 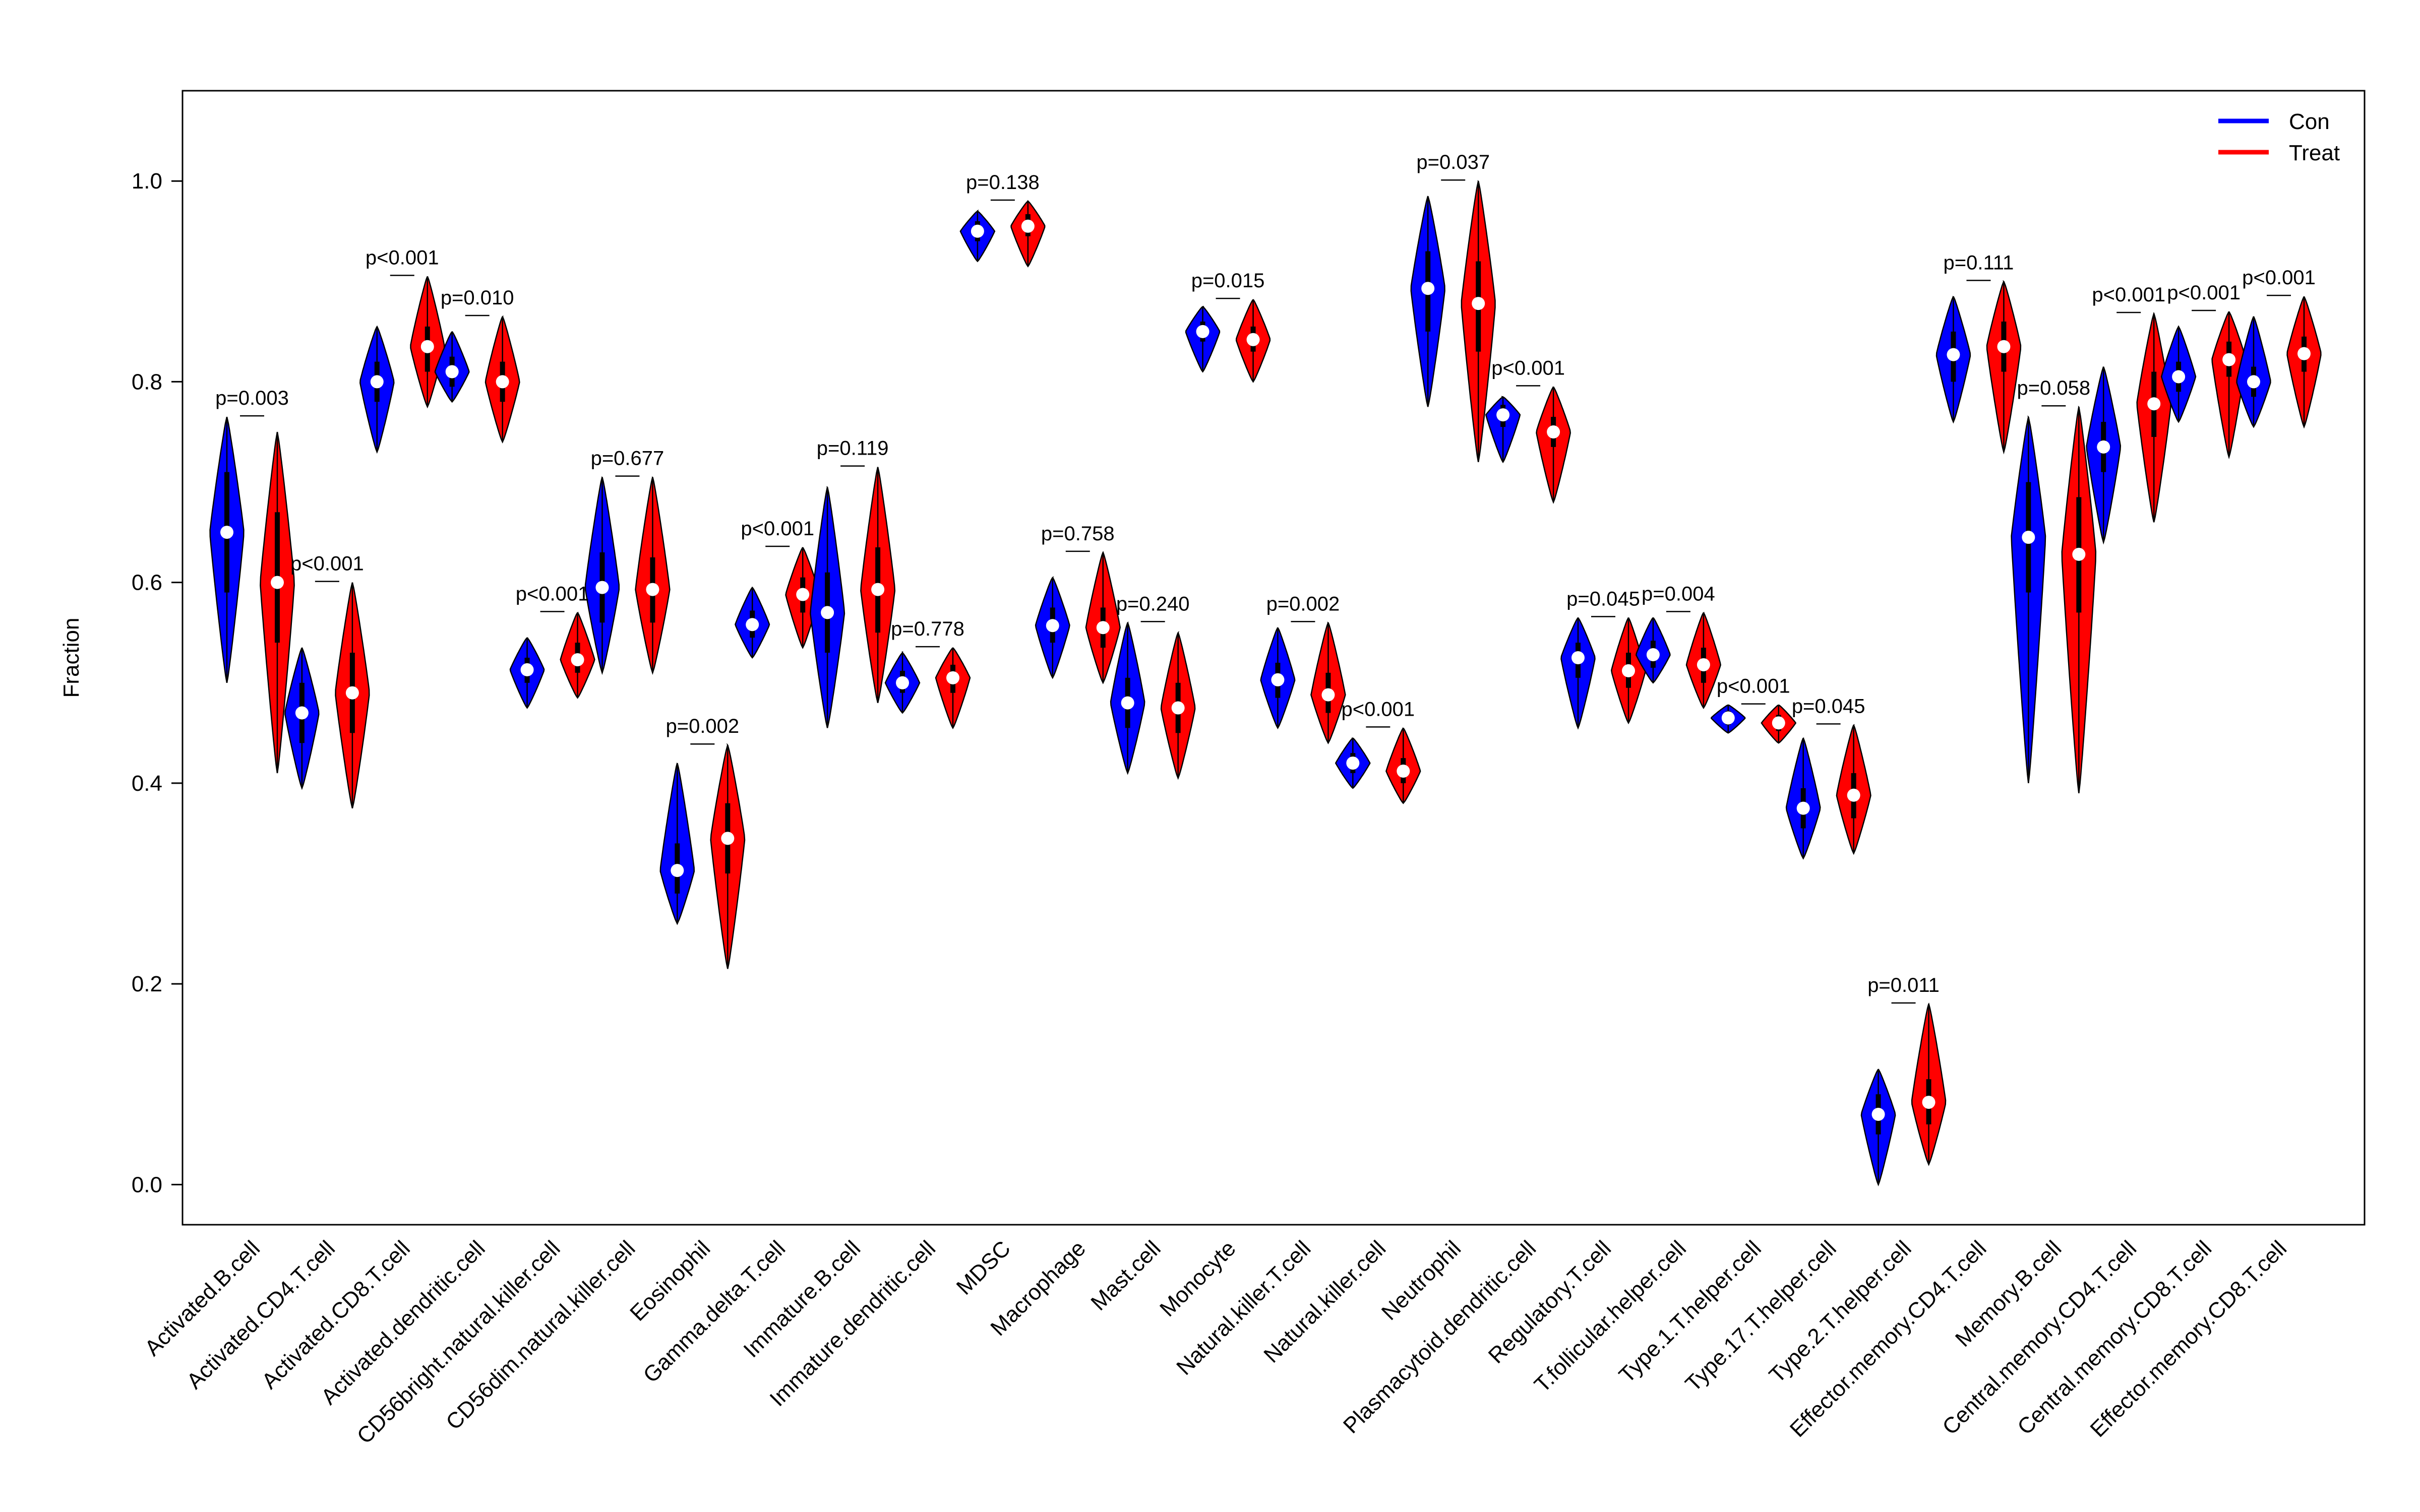 I want to click on category-plasmacytoid-dendritic-cell, so click(x=1528, y=445).